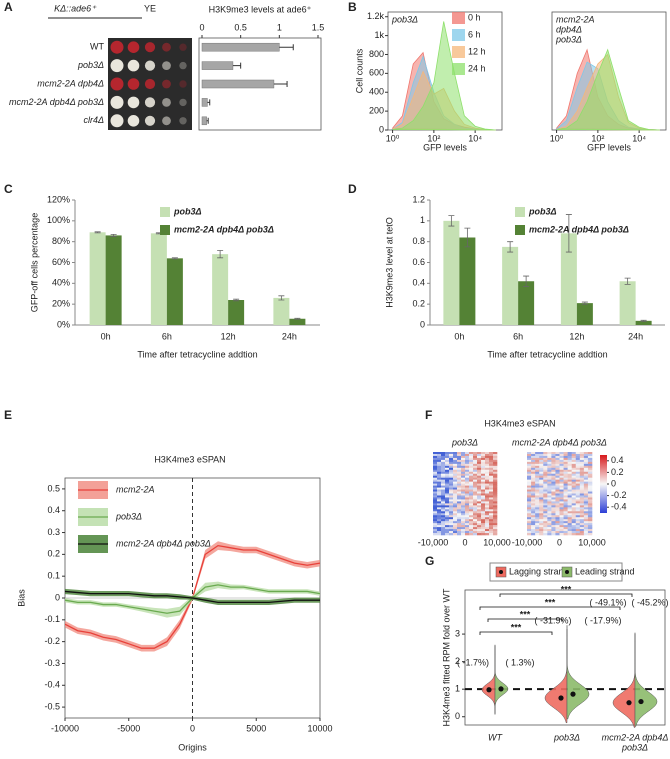 Image resolution: width=670 pixels, height=759 pixels. I want to click on error-band, so click(192, 596).